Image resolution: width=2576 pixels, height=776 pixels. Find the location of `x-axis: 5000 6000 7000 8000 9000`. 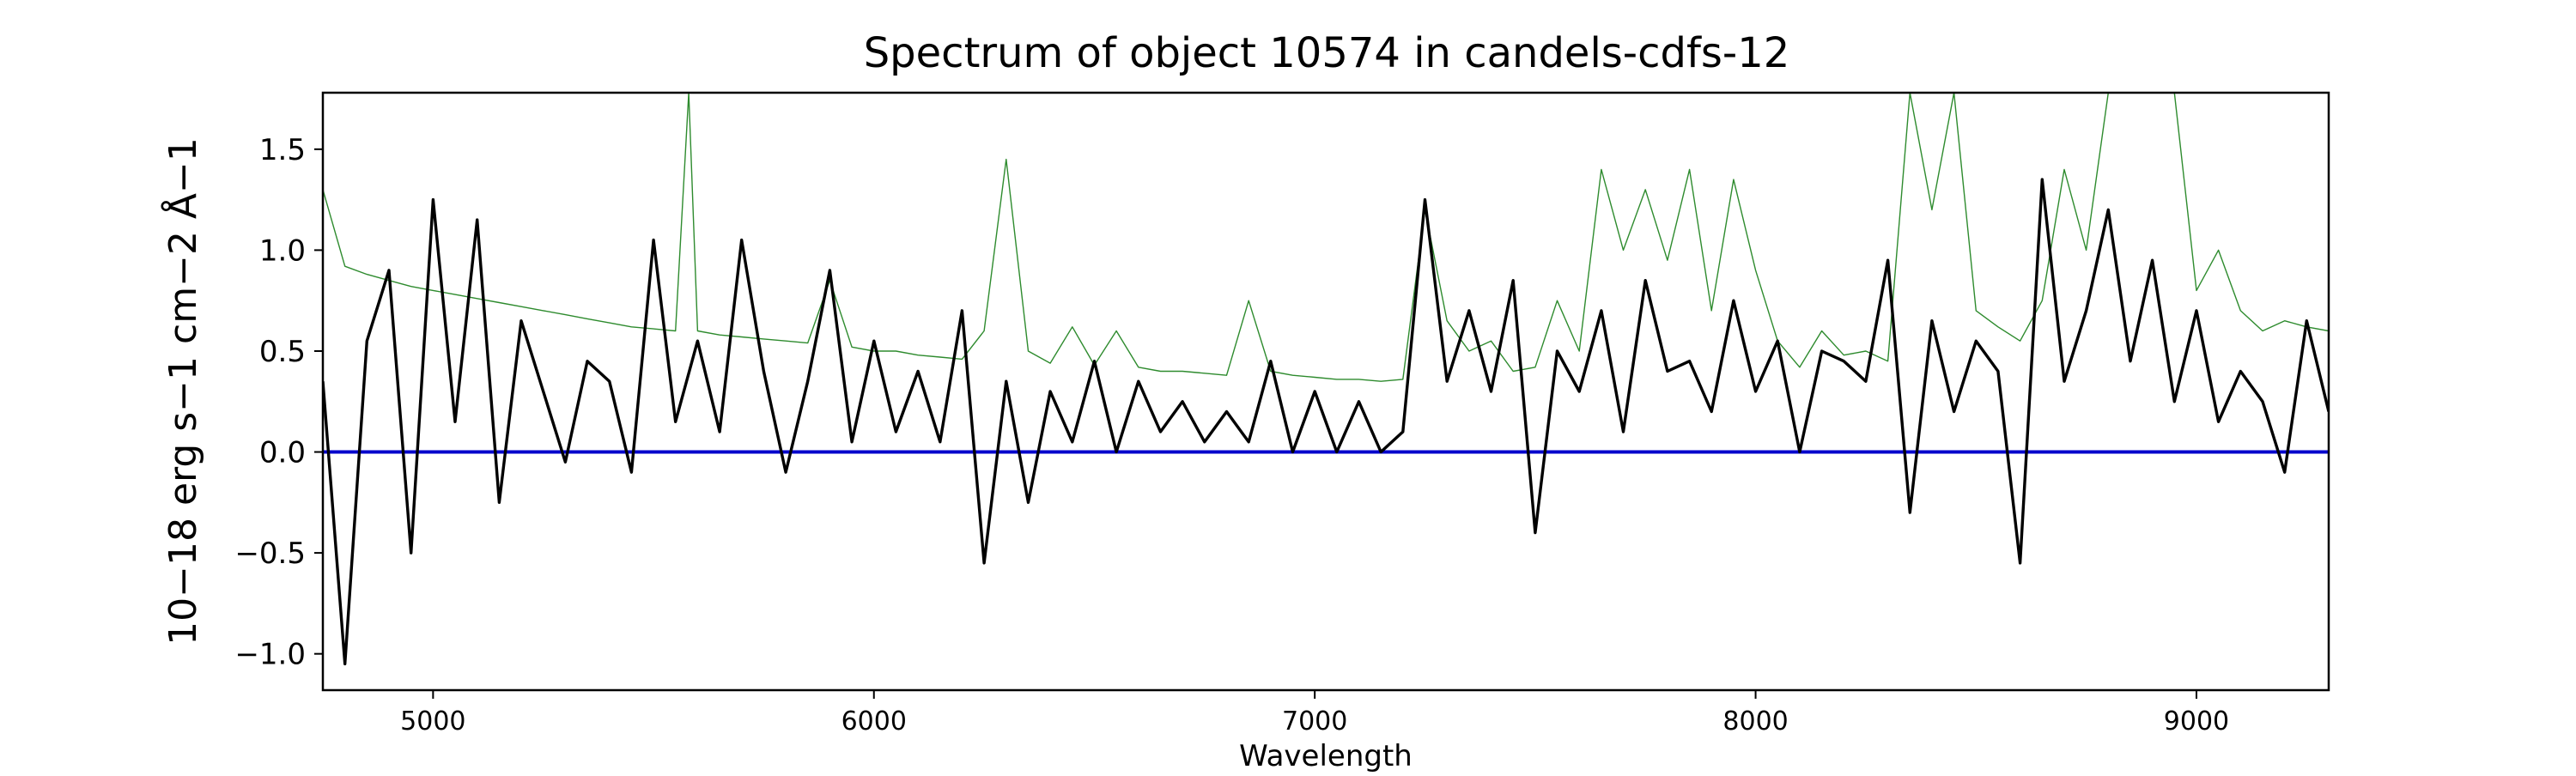

x-axis: 5000 6000 7000 8000 9000 is located at coordinates (1314, 713).